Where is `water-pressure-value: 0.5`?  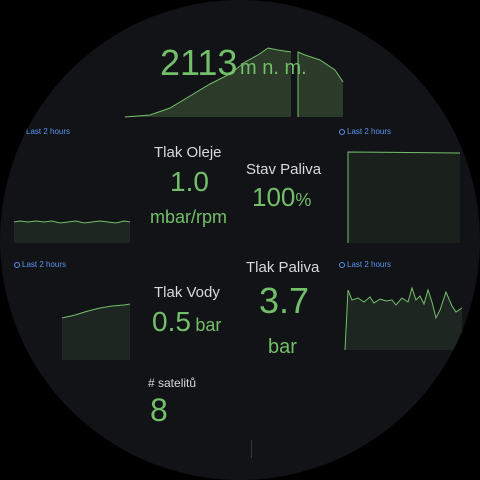 water-pressure-value: 0.5 is located at coordinates (171, 321).